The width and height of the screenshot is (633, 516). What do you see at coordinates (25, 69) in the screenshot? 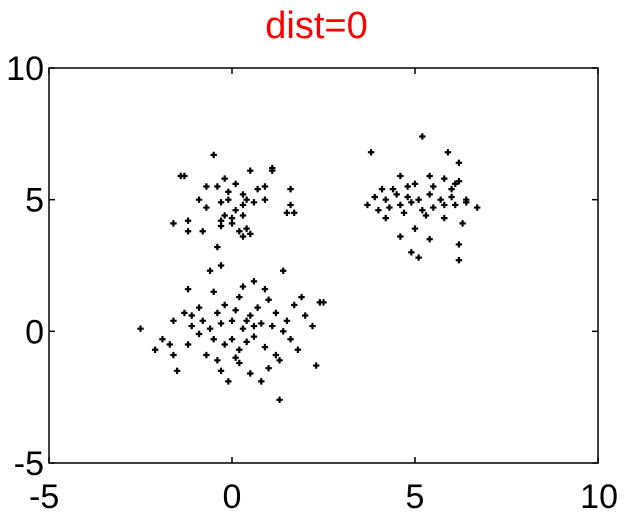
I see `y-tick-label: 10` at bounding box center [25, 69].